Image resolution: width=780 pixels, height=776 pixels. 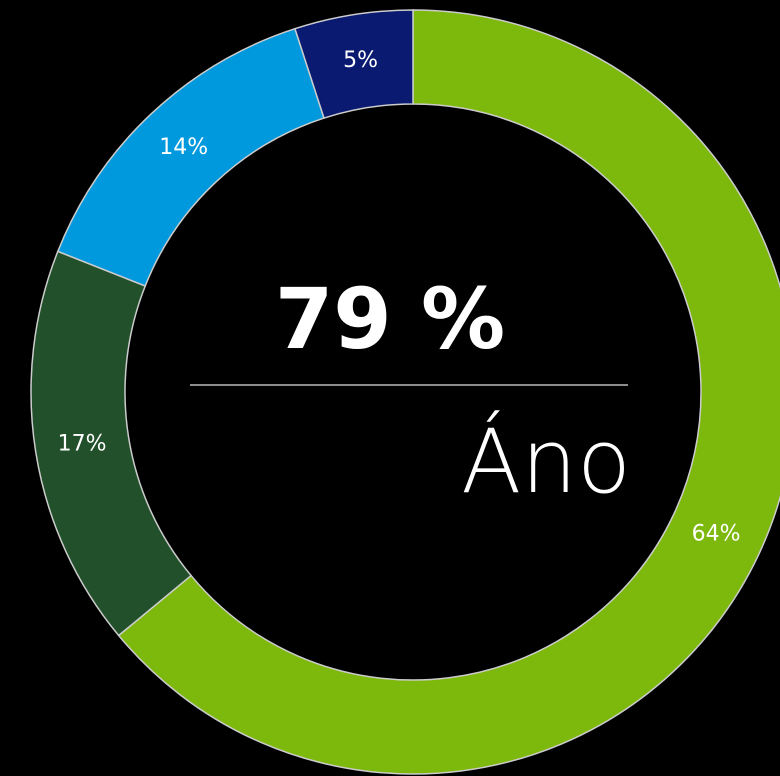 What do you see at coordinates (183, 147) in the screenshot?
I see `value-label: 14%` at bounding box center [183, 147].